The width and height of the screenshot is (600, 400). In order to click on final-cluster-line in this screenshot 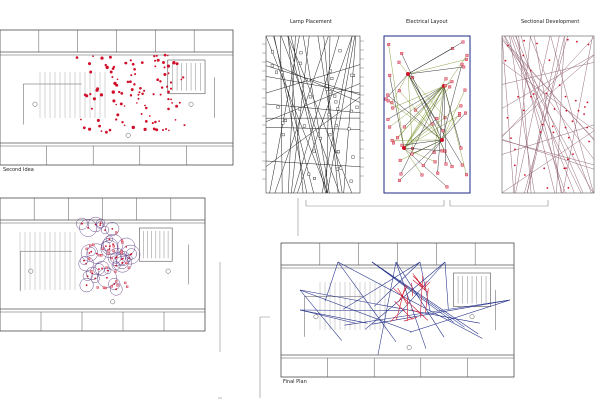, I will do `click(403, 293)`.